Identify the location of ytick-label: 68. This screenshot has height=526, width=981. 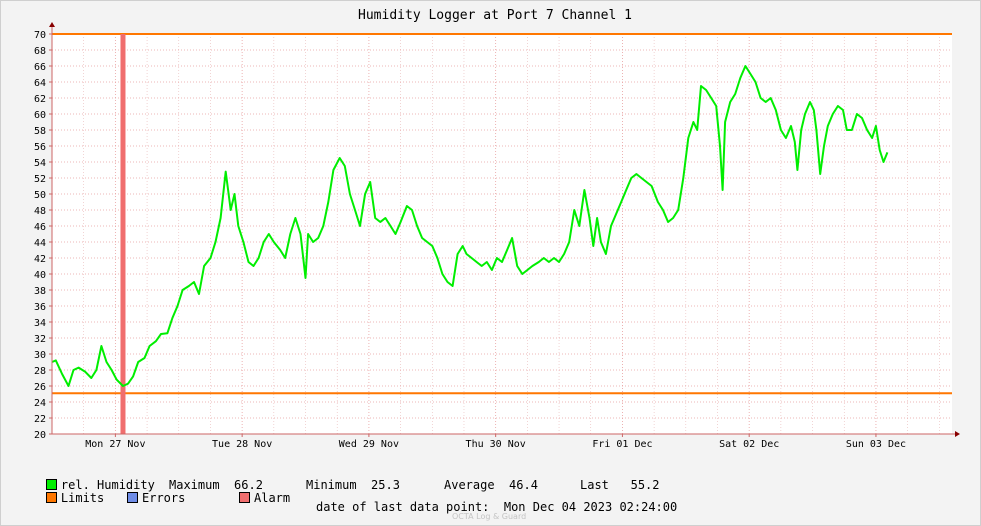
(40, 51).